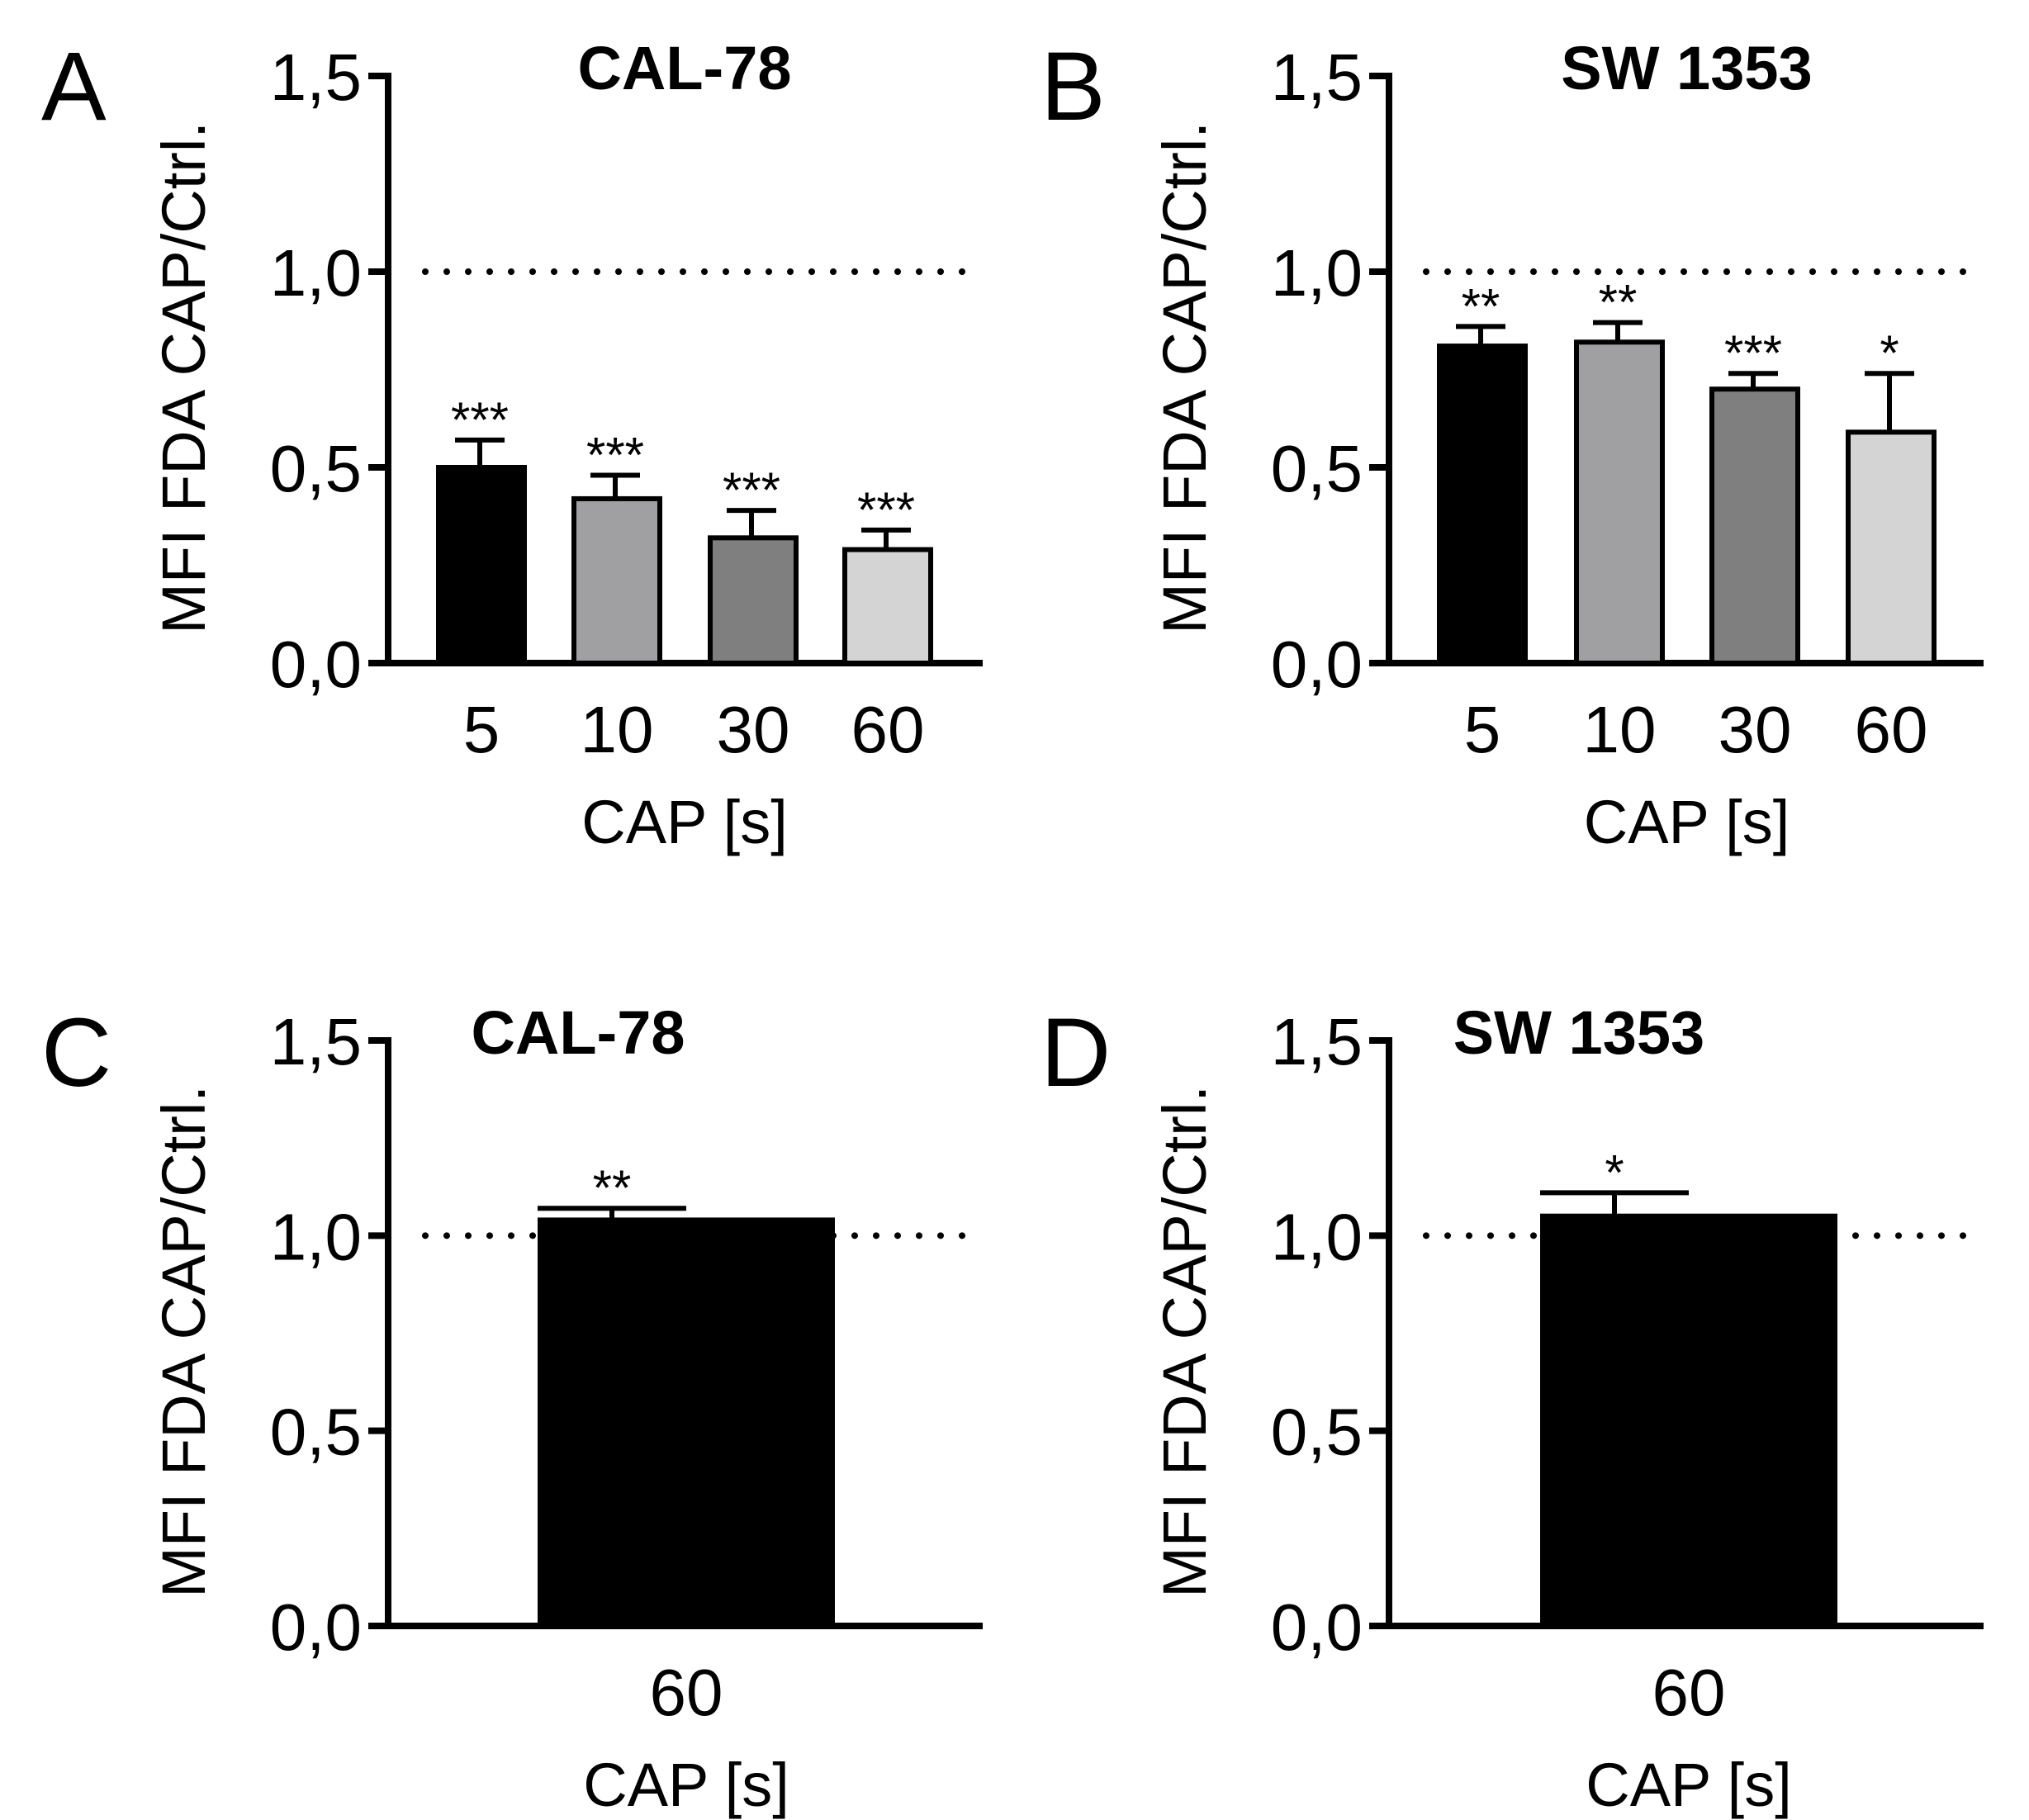 Image resolution: width=2029 pixels, height=1820 pixels. What do you see at coordinates (1076, 1052) in the screenshot?
I see `panel-letter: D` at bounding box center [1076, 1052].